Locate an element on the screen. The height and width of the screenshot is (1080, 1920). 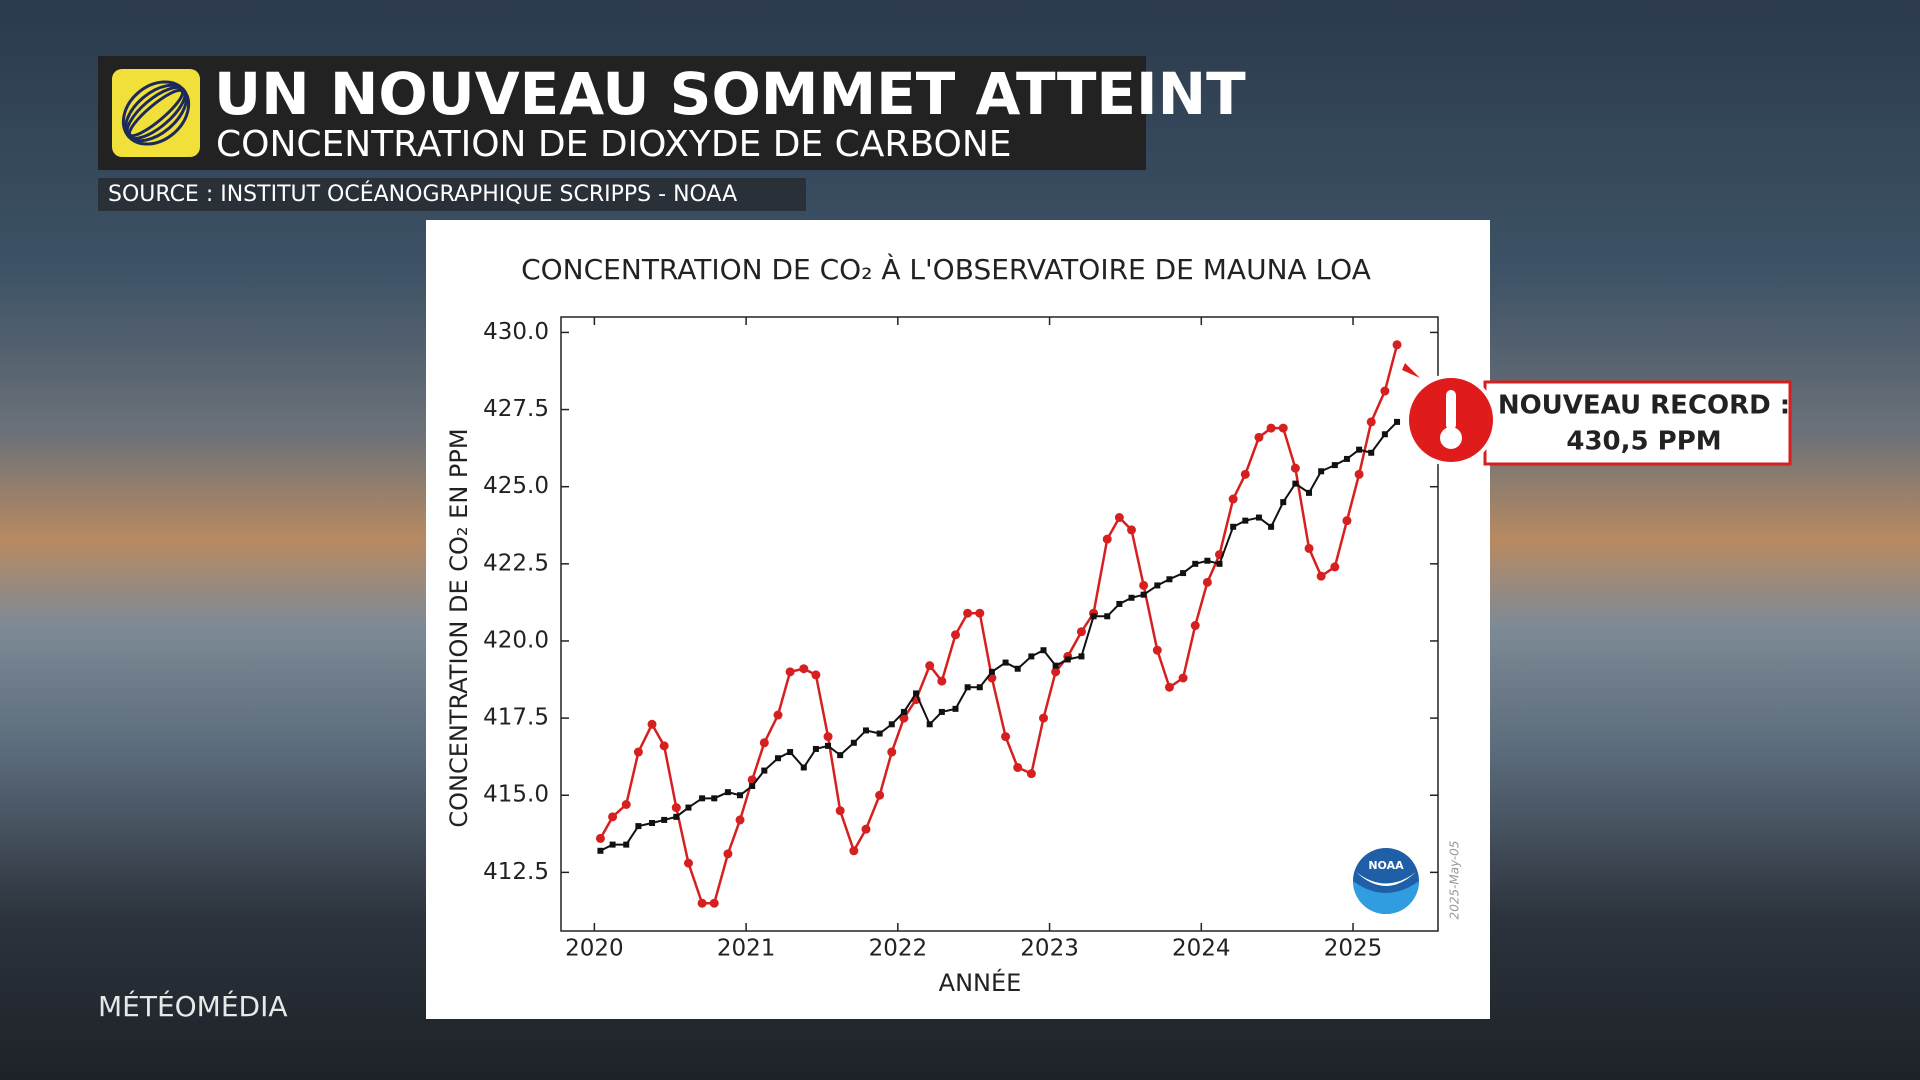
callout-line1: NOUVEAU RECORD : is located at coordinates (1644, 406).